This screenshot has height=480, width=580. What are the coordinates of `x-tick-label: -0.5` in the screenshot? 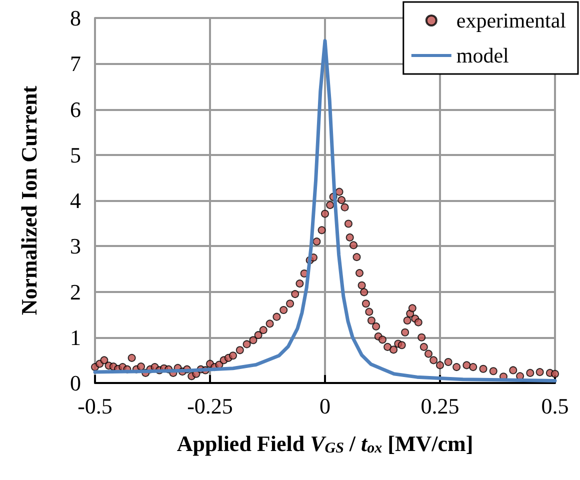 It's located at (95, 406).